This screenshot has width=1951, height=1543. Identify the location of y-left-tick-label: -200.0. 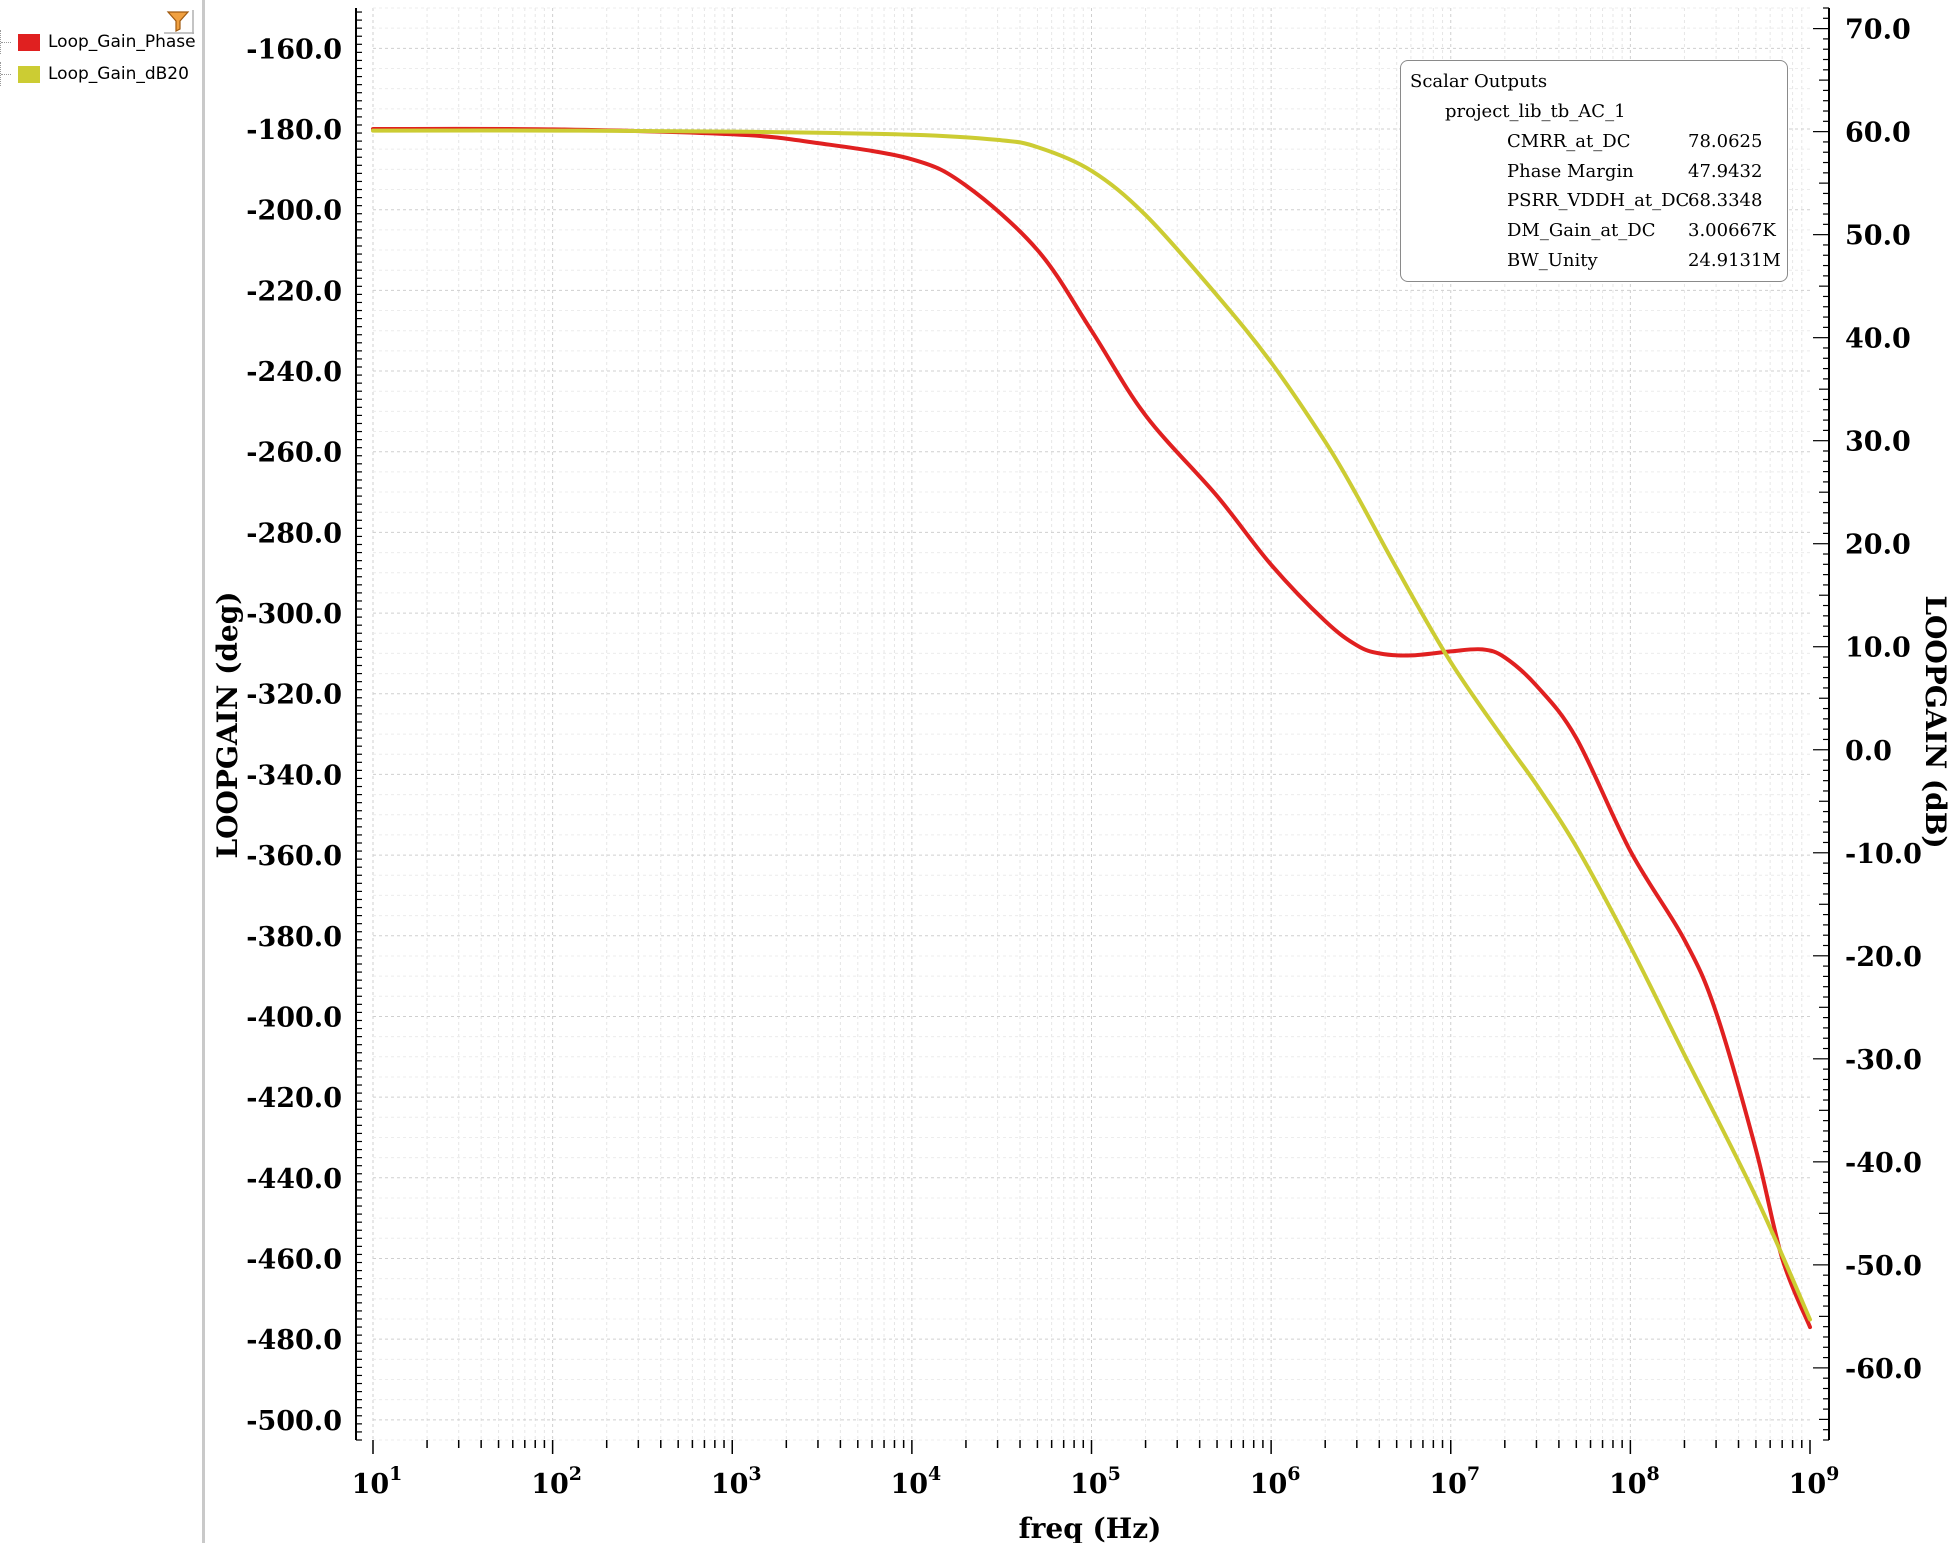
(294, 211).